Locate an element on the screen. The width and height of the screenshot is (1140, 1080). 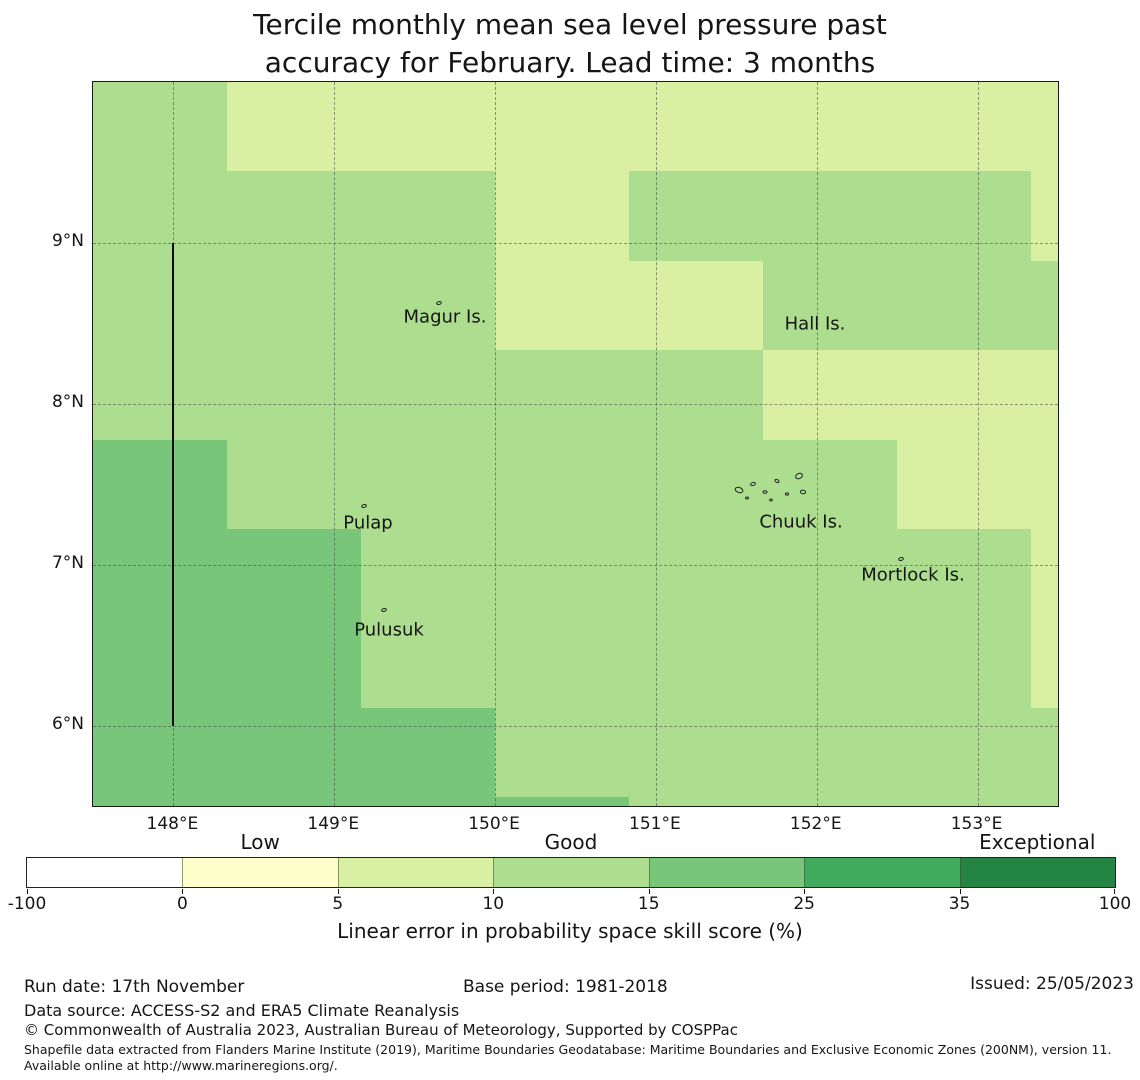
colorbar-tick-label: 5 is located at coordinates (338, 904).